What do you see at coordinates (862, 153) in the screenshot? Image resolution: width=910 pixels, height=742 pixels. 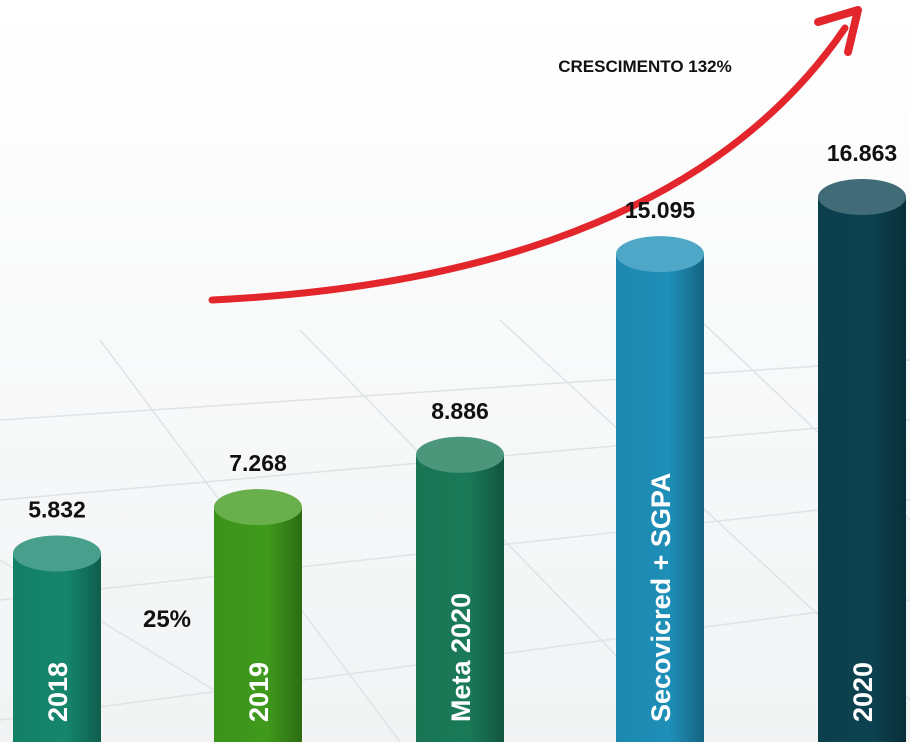 I see `value-label: 16.863` at bounding box center [862, 153].